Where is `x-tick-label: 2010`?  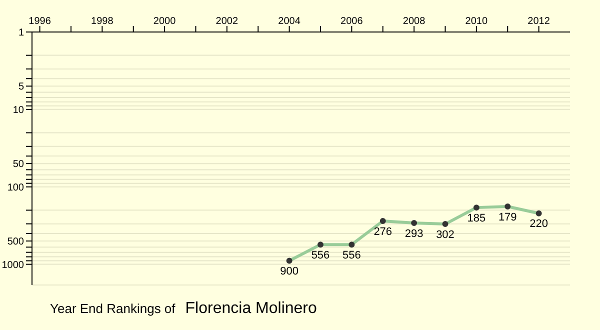 x-tick-label: 2010 is located at coordinates (476, 21).